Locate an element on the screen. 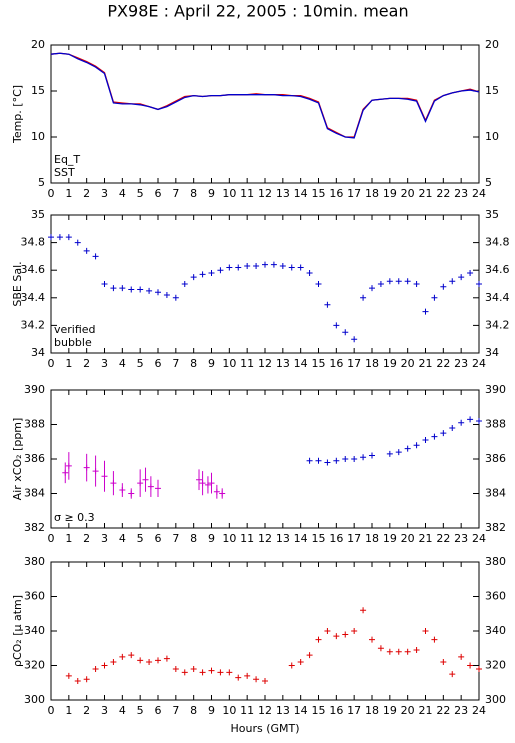  y-tick-label-right: 300 is located at coordinates (495, 699).